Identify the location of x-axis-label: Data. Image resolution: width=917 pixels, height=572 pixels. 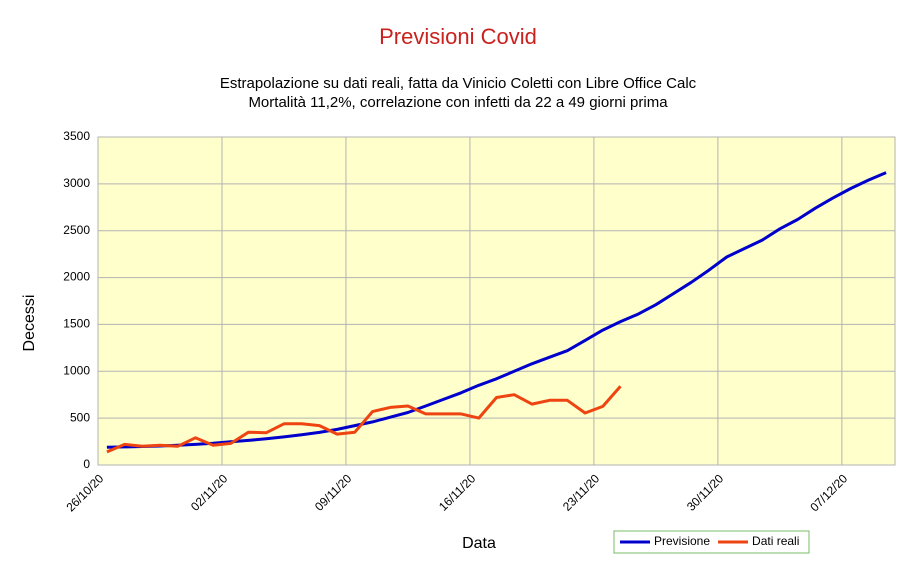
(479, 543).